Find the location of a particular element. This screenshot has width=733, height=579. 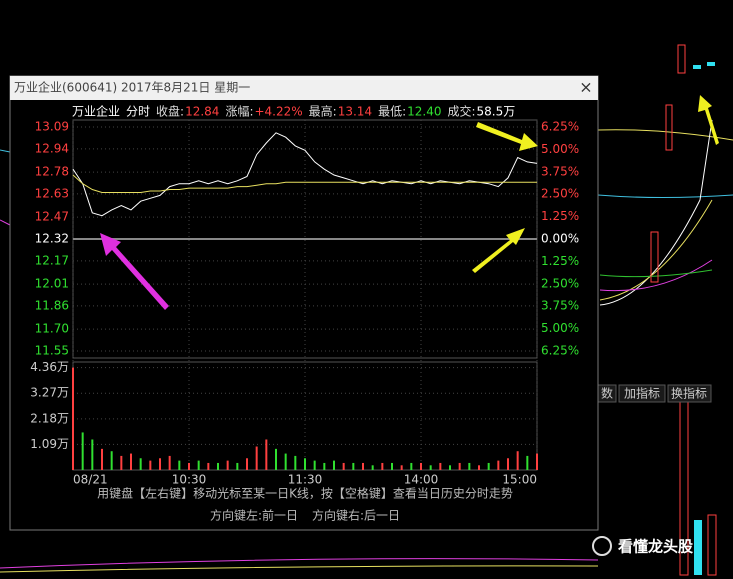

toolbar-label: 数 is located at coordinates (607, 393).